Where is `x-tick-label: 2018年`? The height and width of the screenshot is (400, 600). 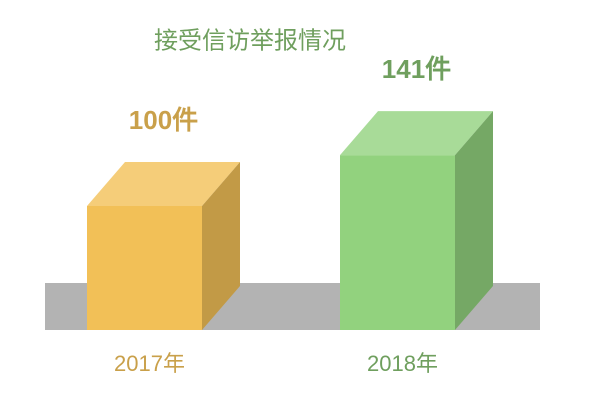 x-tick-label: 2018年 is located at coordinates (402, 363).